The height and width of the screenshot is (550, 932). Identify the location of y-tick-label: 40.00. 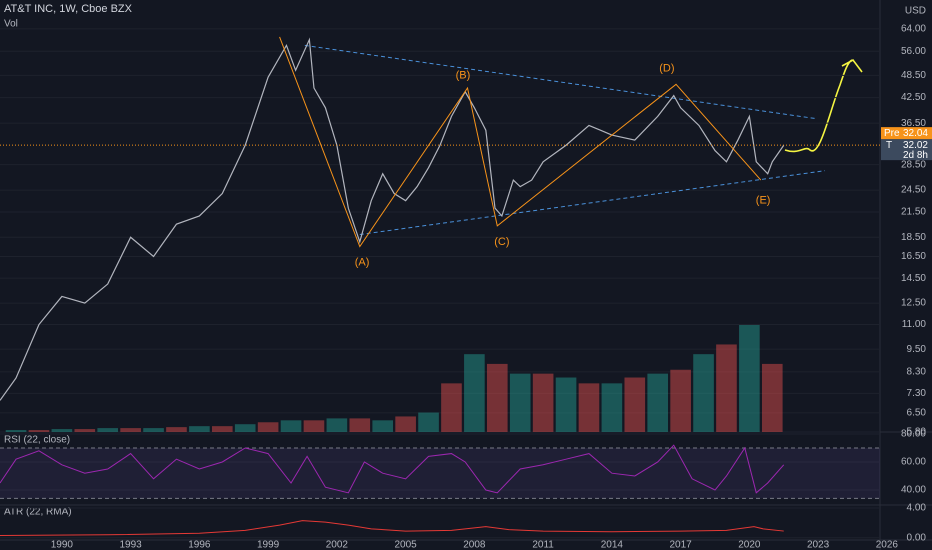
(913, 490).